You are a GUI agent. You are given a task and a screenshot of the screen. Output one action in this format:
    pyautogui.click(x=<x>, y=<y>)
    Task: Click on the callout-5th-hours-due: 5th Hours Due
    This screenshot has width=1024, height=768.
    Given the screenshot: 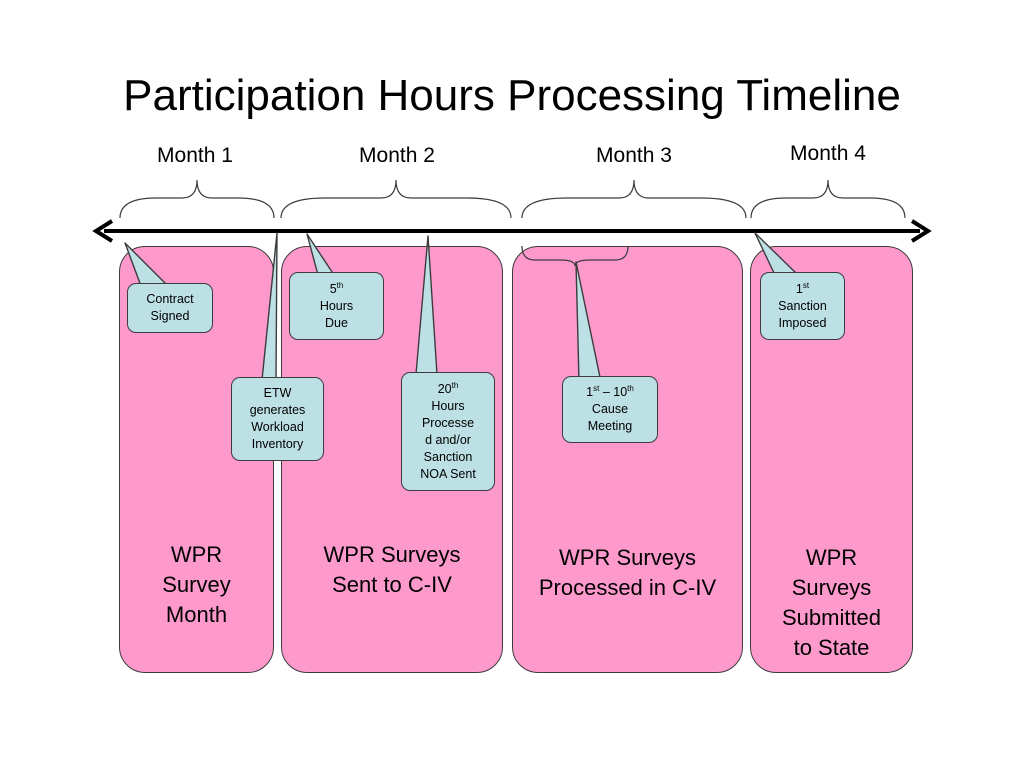 What is the action you would take?
    pyautogui.click(x=336, y=306)
    